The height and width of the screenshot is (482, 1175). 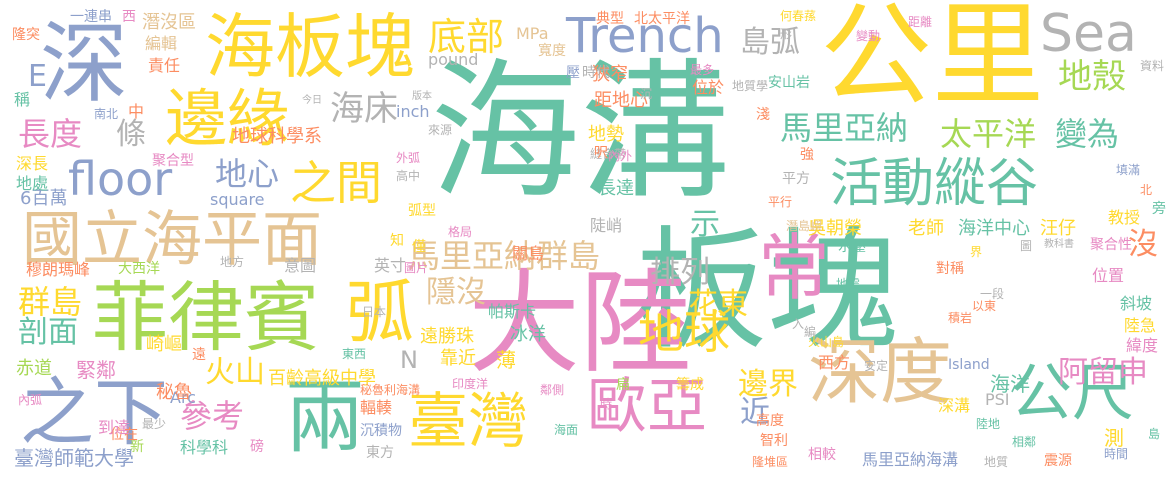 I want to click on word: 臺灣師範大學, so click(x=74, y=458).